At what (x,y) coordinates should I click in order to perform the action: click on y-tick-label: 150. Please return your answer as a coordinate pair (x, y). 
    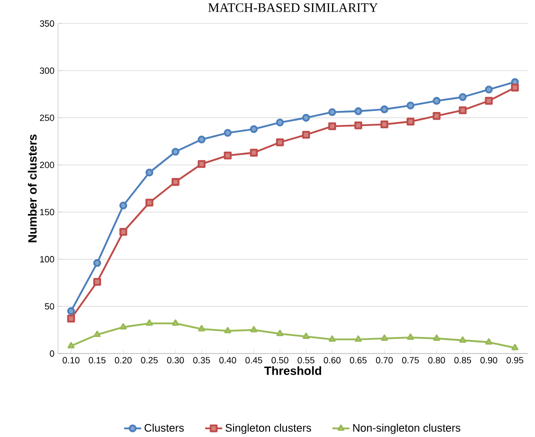
    Looking at the image, I should click on (47, 212).